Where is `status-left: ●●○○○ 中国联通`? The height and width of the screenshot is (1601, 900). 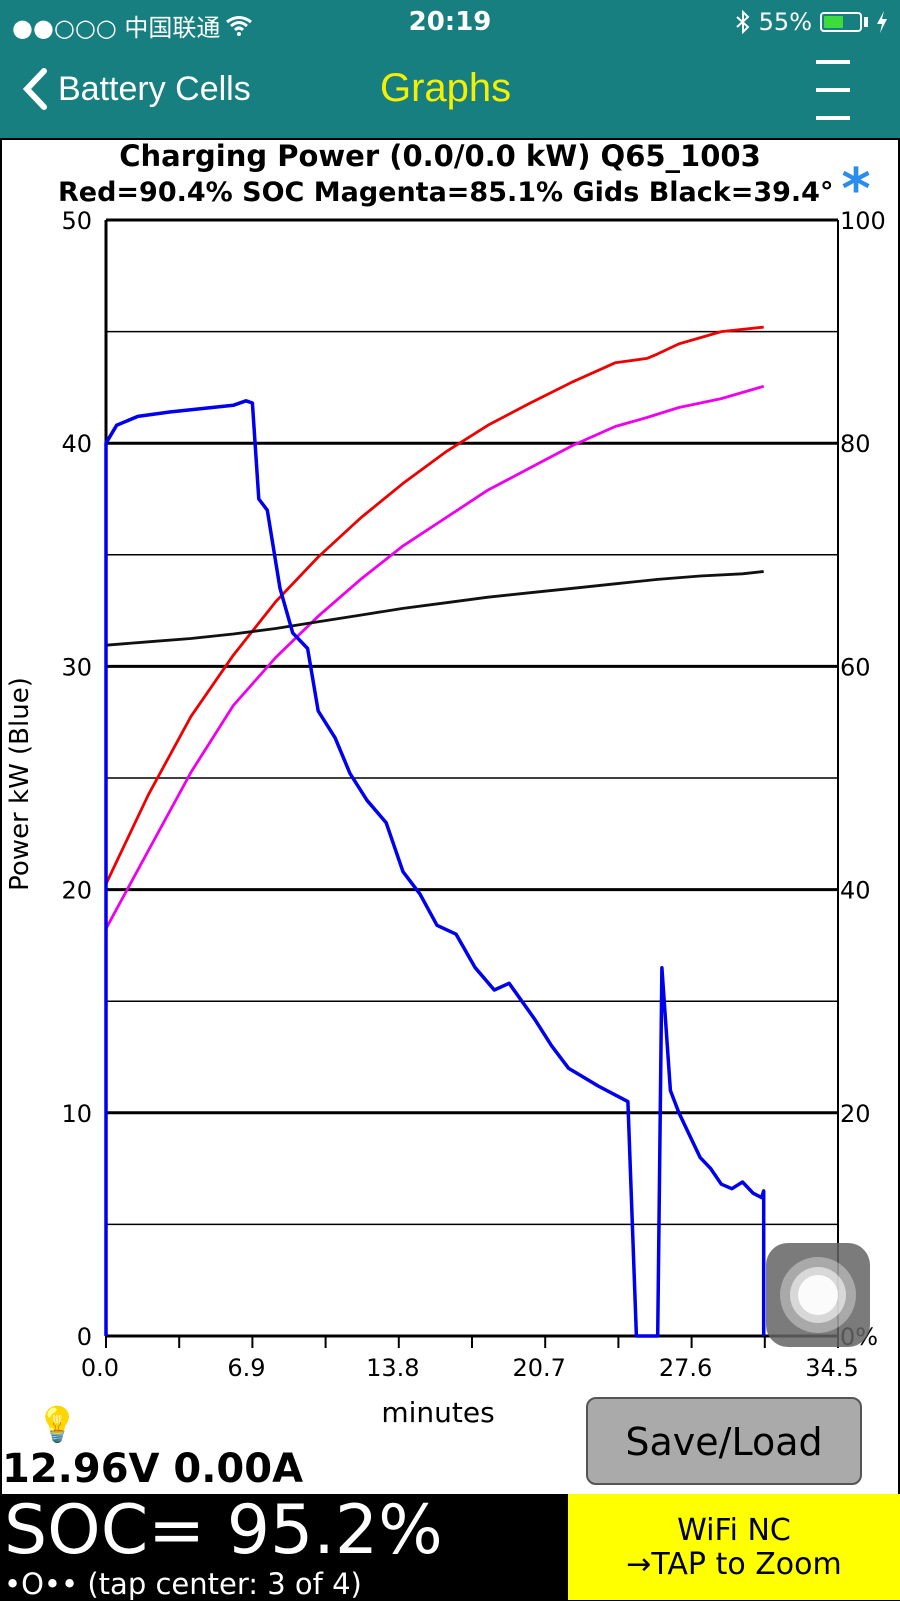 status-left: ●●○○○ 中国联通 is located at coordinates (132, 25).